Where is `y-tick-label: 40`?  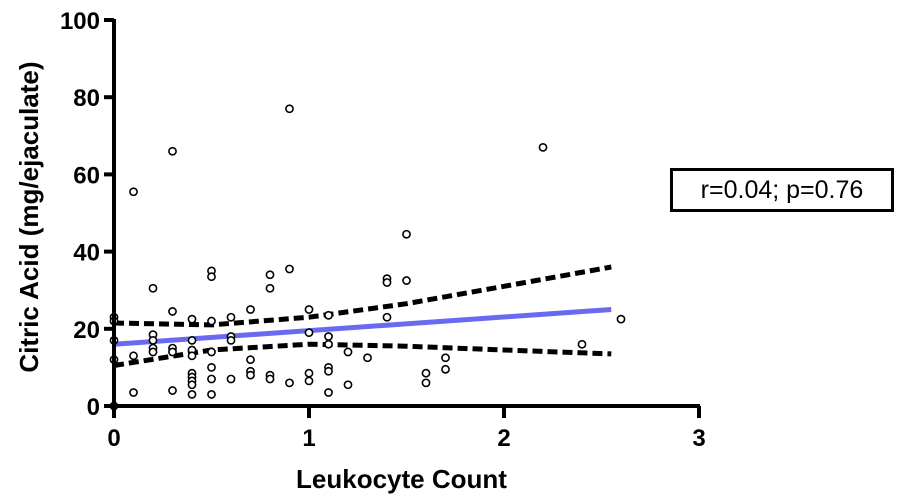
y-tick-label: 40 is located at coordinates (86, 253).